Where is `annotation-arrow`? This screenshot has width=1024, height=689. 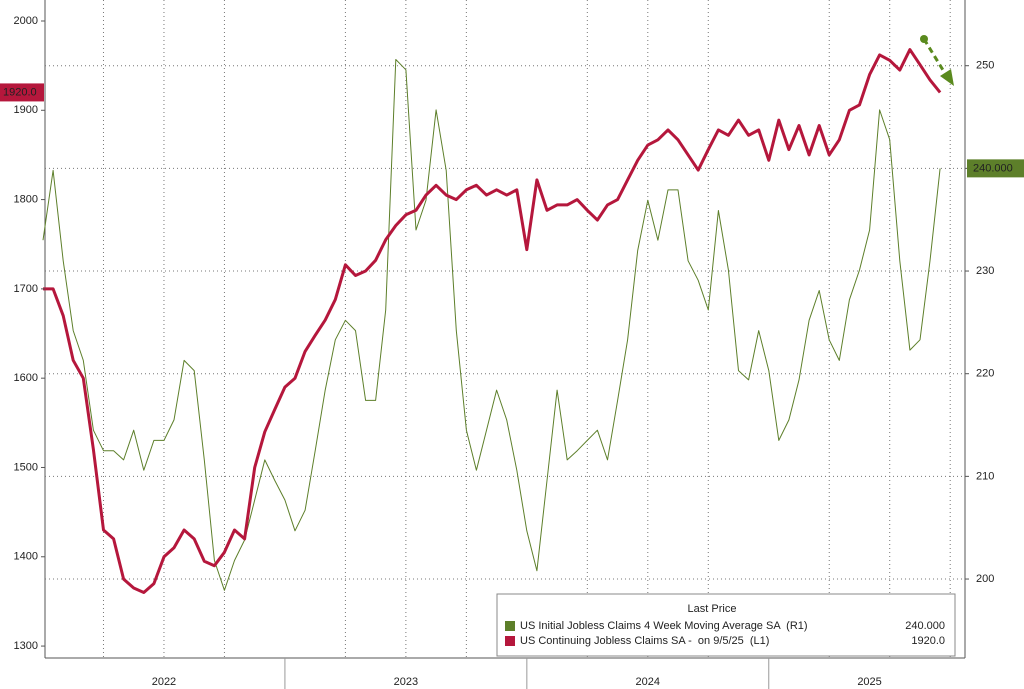
annotation-arrow is located at coordinates (937, 60).